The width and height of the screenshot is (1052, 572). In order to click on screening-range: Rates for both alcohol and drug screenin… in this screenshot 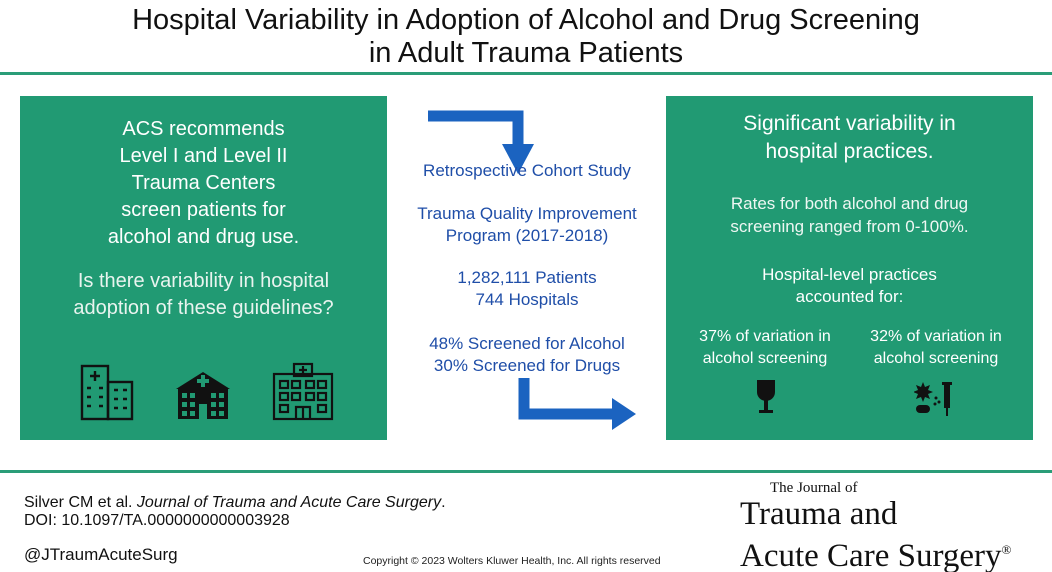, I will do `click(849, 215)`.